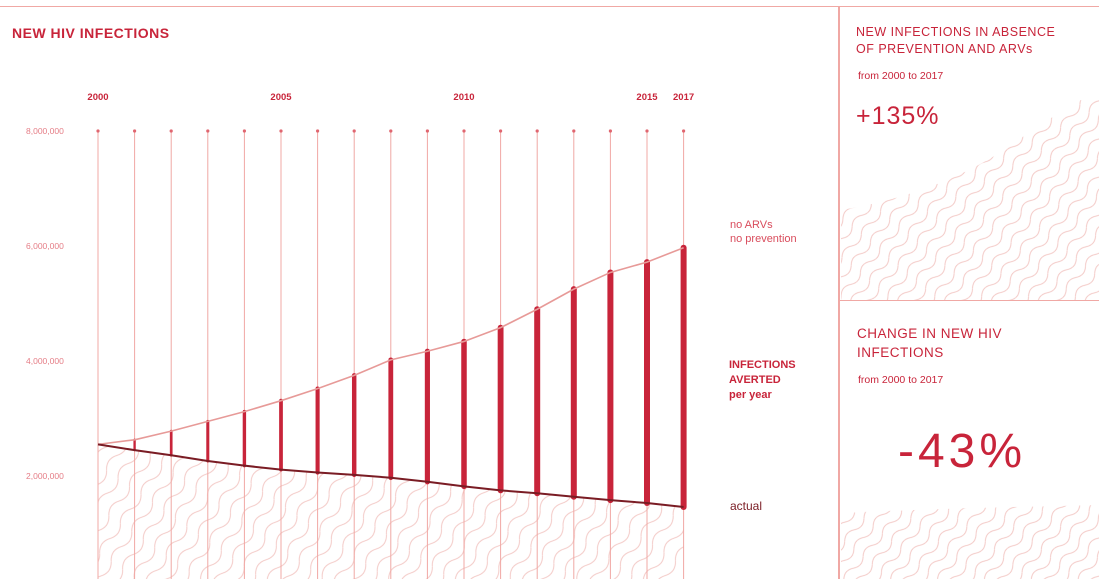 Image resolution: width=1099 pixels, height=579 pixels. Describe the element at coordinates (427, 131) in the screenshot. I see `grid-dot-2009` at that location.